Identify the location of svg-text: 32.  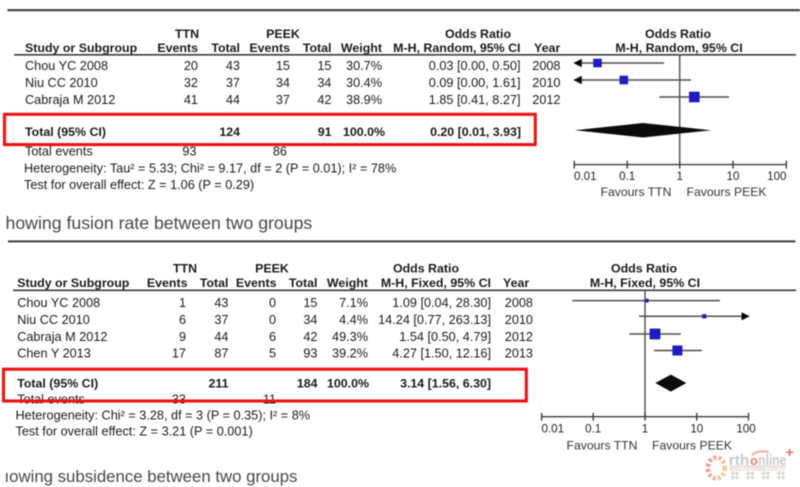
(191, 83).